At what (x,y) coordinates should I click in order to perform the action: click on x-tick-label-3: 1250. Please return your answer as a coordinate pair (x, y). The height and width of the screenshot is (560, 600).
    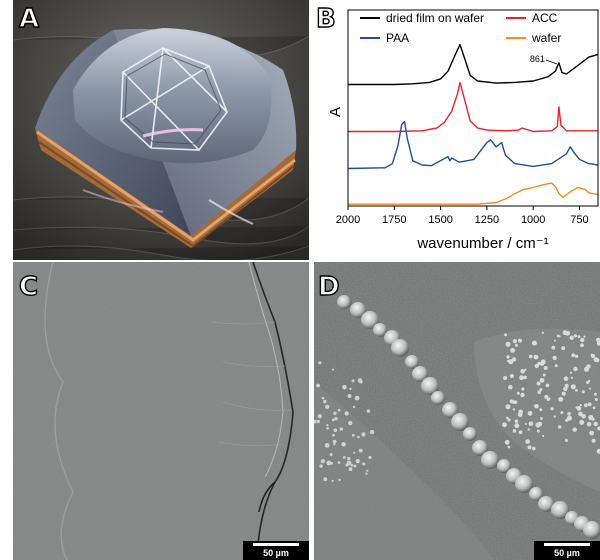
    Looking at the image, I should click on (487, 220).